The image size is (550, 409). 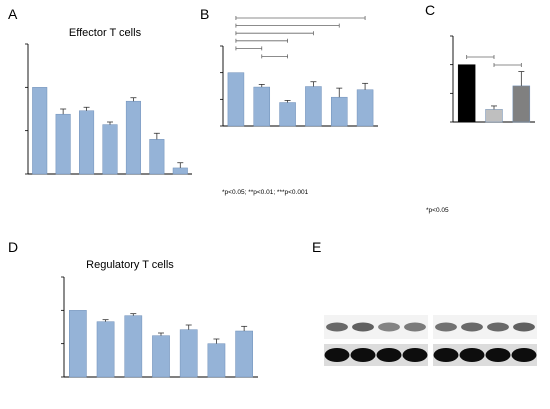 What do you see at coordinates (494, 116) in the screenshot?
I see `bar--cd3-cd28` at bounding box center [494, 116].